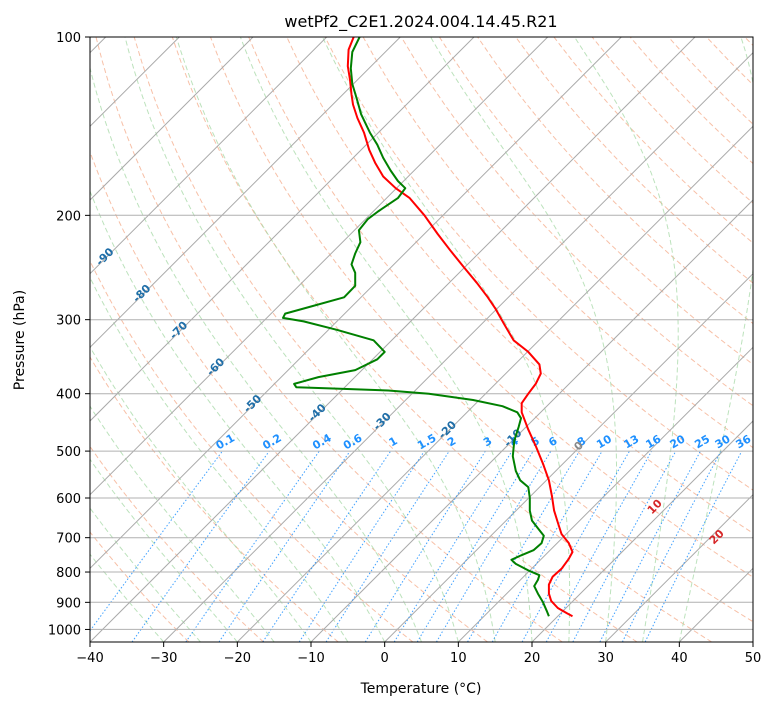 This screenshot has width=775, height=708. Describe the element at coordinates (68, 539) in the screenshot. I see `y-tick-label: 700` at that location.